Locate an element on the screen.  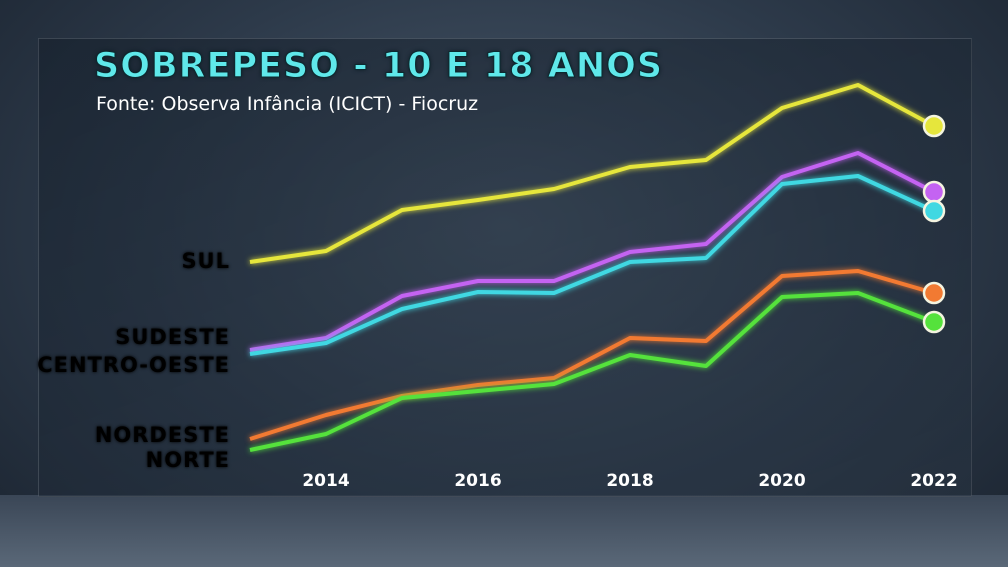
chart-title: SOBREPESO - 10 E 18 ANOS is located at coordinates (378, 66).